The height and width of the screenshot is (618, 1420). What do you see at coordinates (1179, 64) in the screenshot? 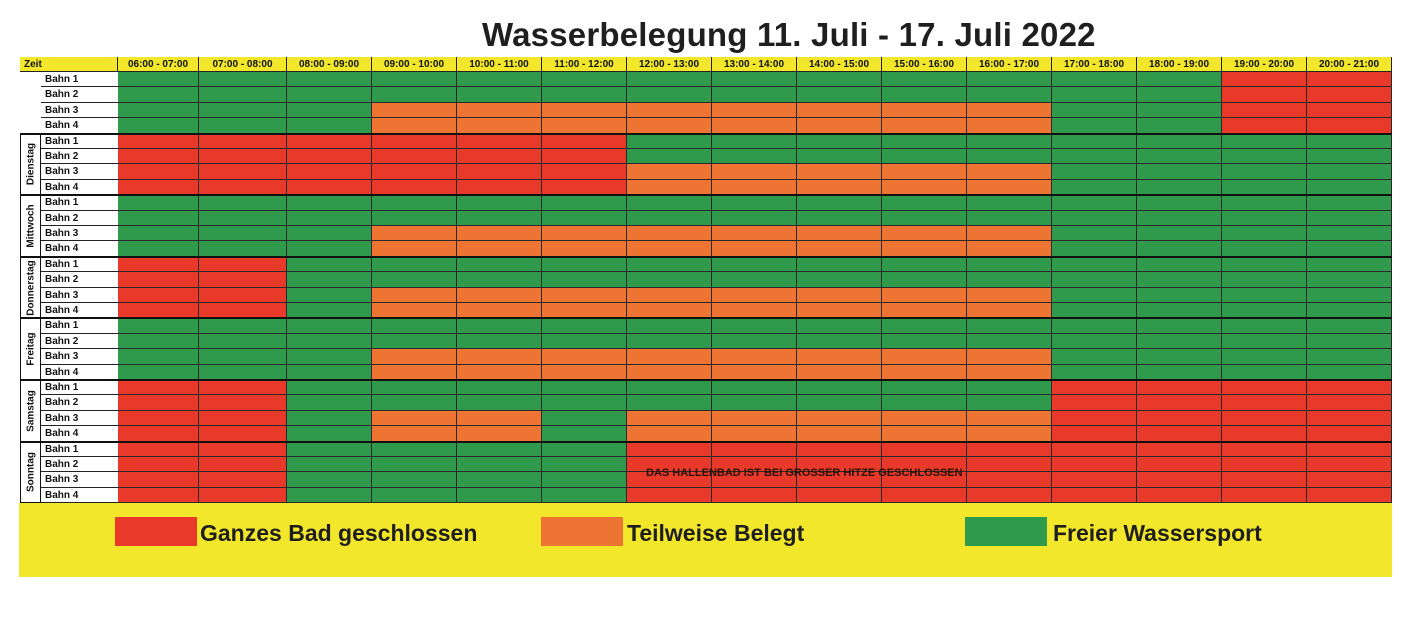
I see `header-slot: 18:00 - 19:00` at bounding box center [1179, 64].